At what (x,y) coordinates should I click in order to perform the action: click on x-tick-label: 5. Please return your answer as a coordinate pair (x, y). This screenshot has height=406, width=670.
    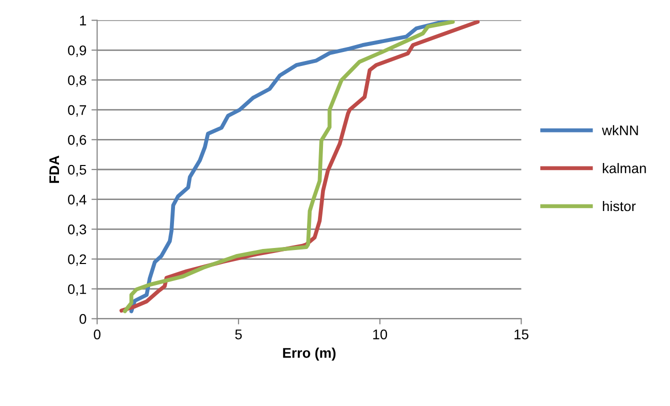
    Looking at the image, I should click on (238, 335).